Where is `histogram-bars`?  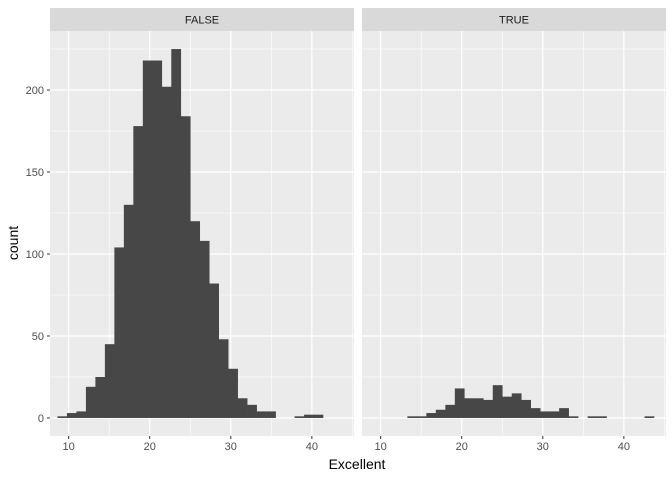 histogram-bars is located at coordinates (531, 401).